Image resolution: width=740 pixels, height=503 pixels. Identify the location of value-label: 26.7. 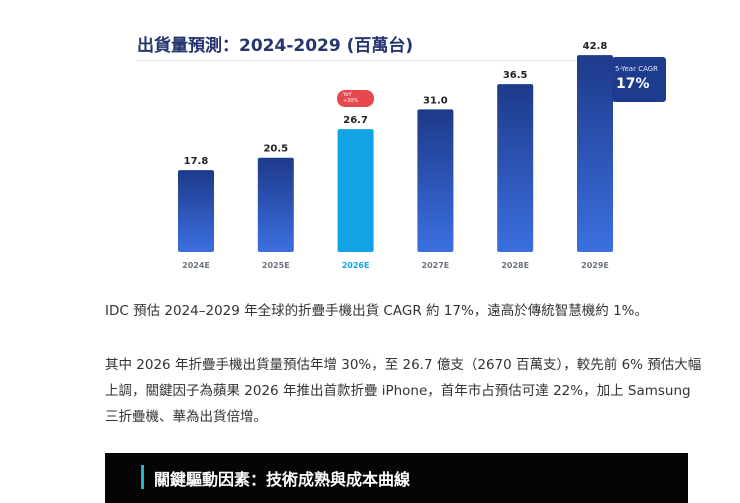
(355, 120).